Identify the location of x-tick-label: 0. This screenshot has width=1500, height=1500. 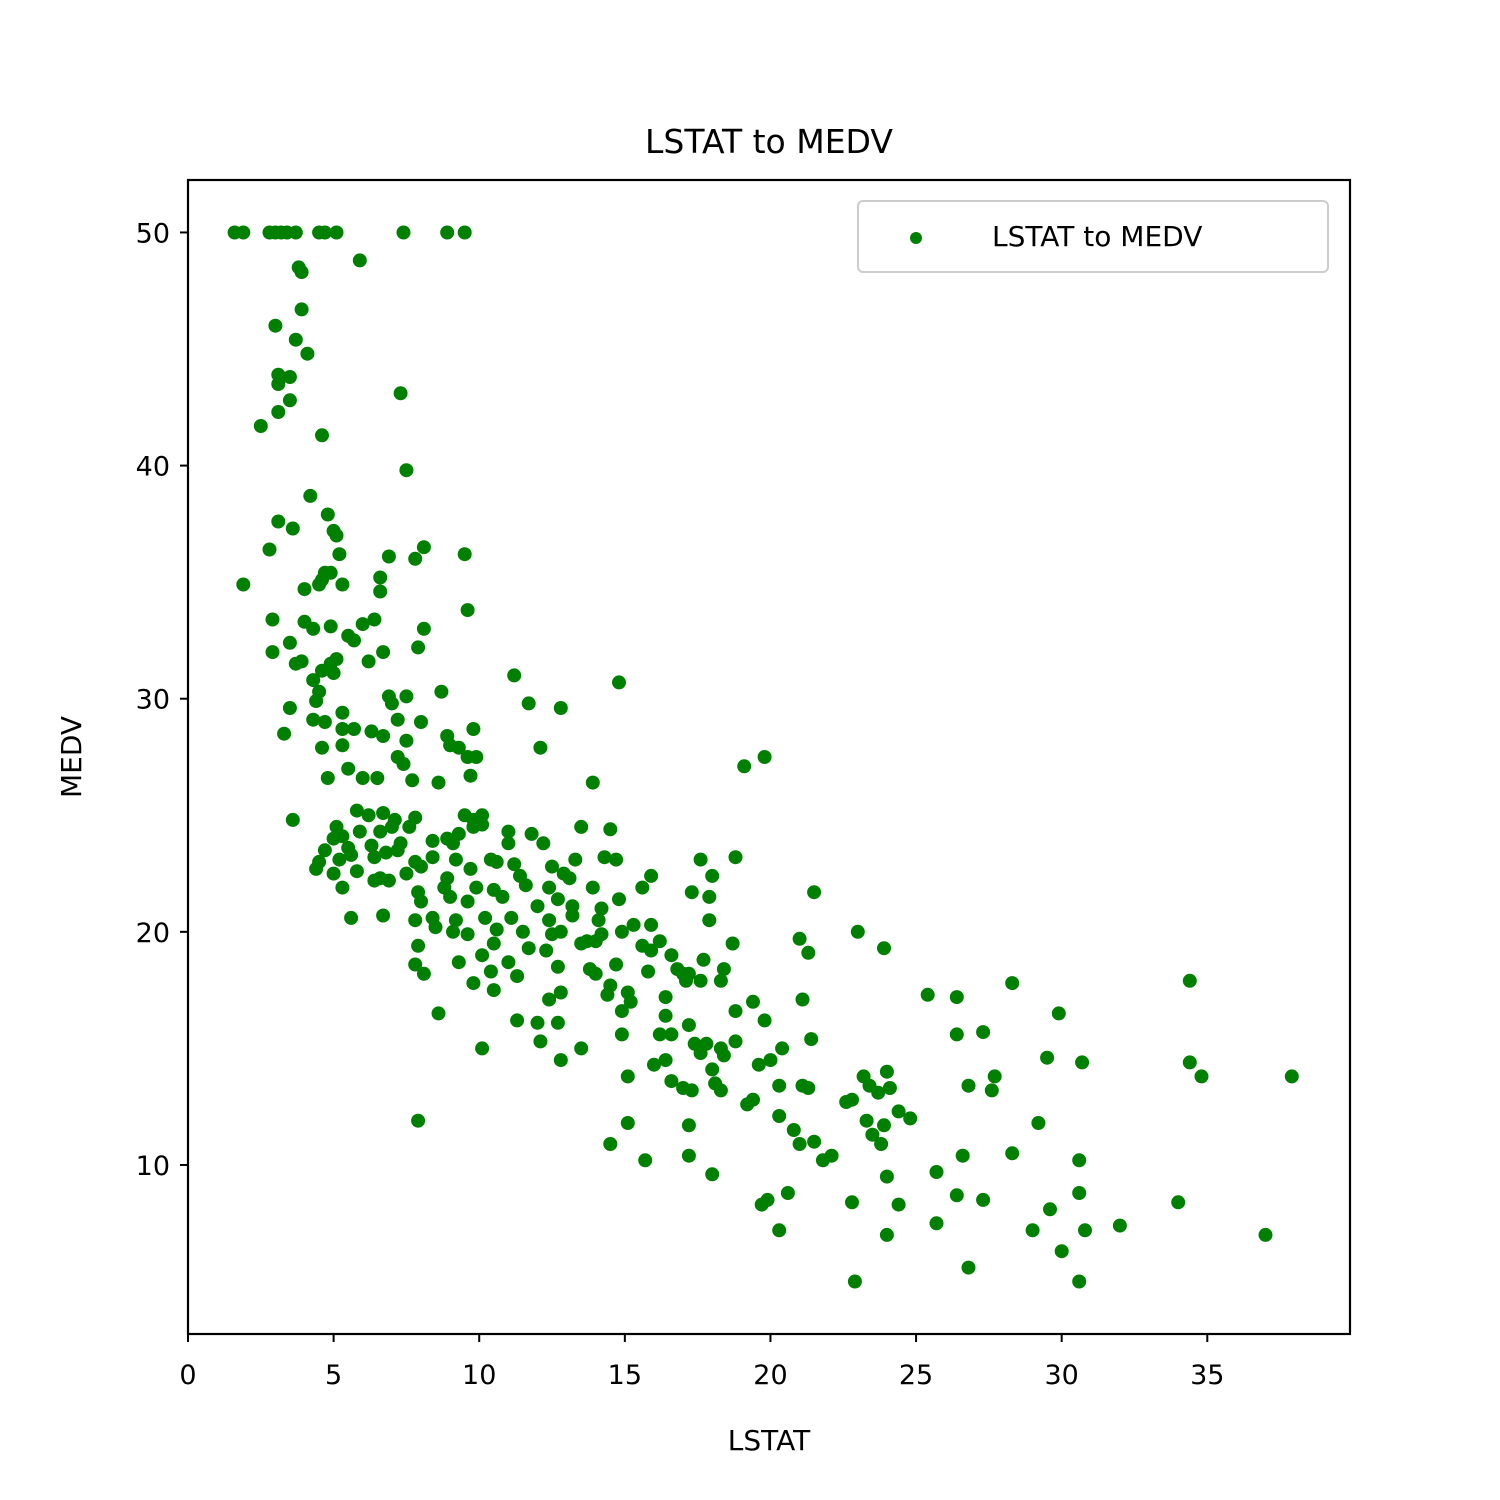
(187, 1375).